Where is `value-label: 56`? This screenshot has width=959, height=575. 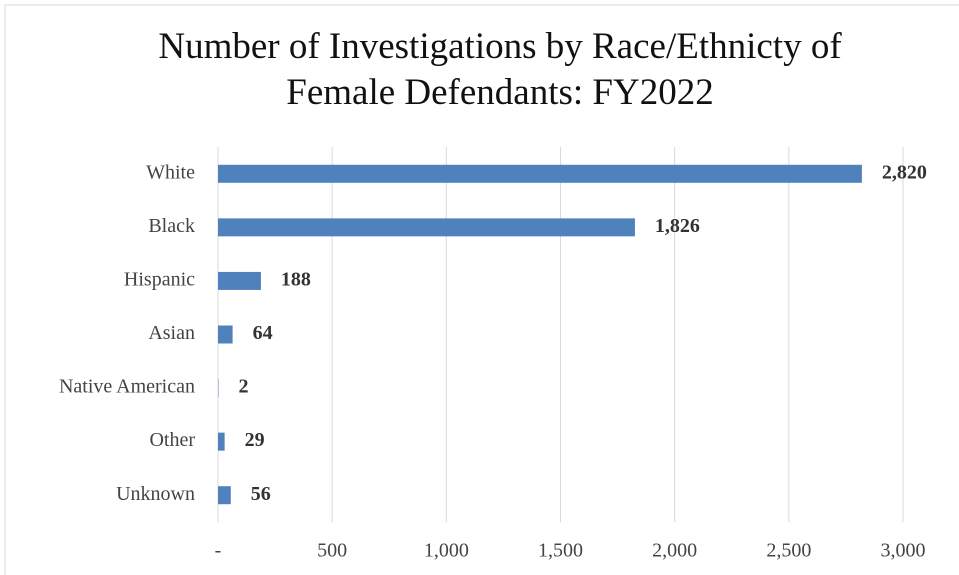 value-label: 56 is located at coordinates (261, 494).